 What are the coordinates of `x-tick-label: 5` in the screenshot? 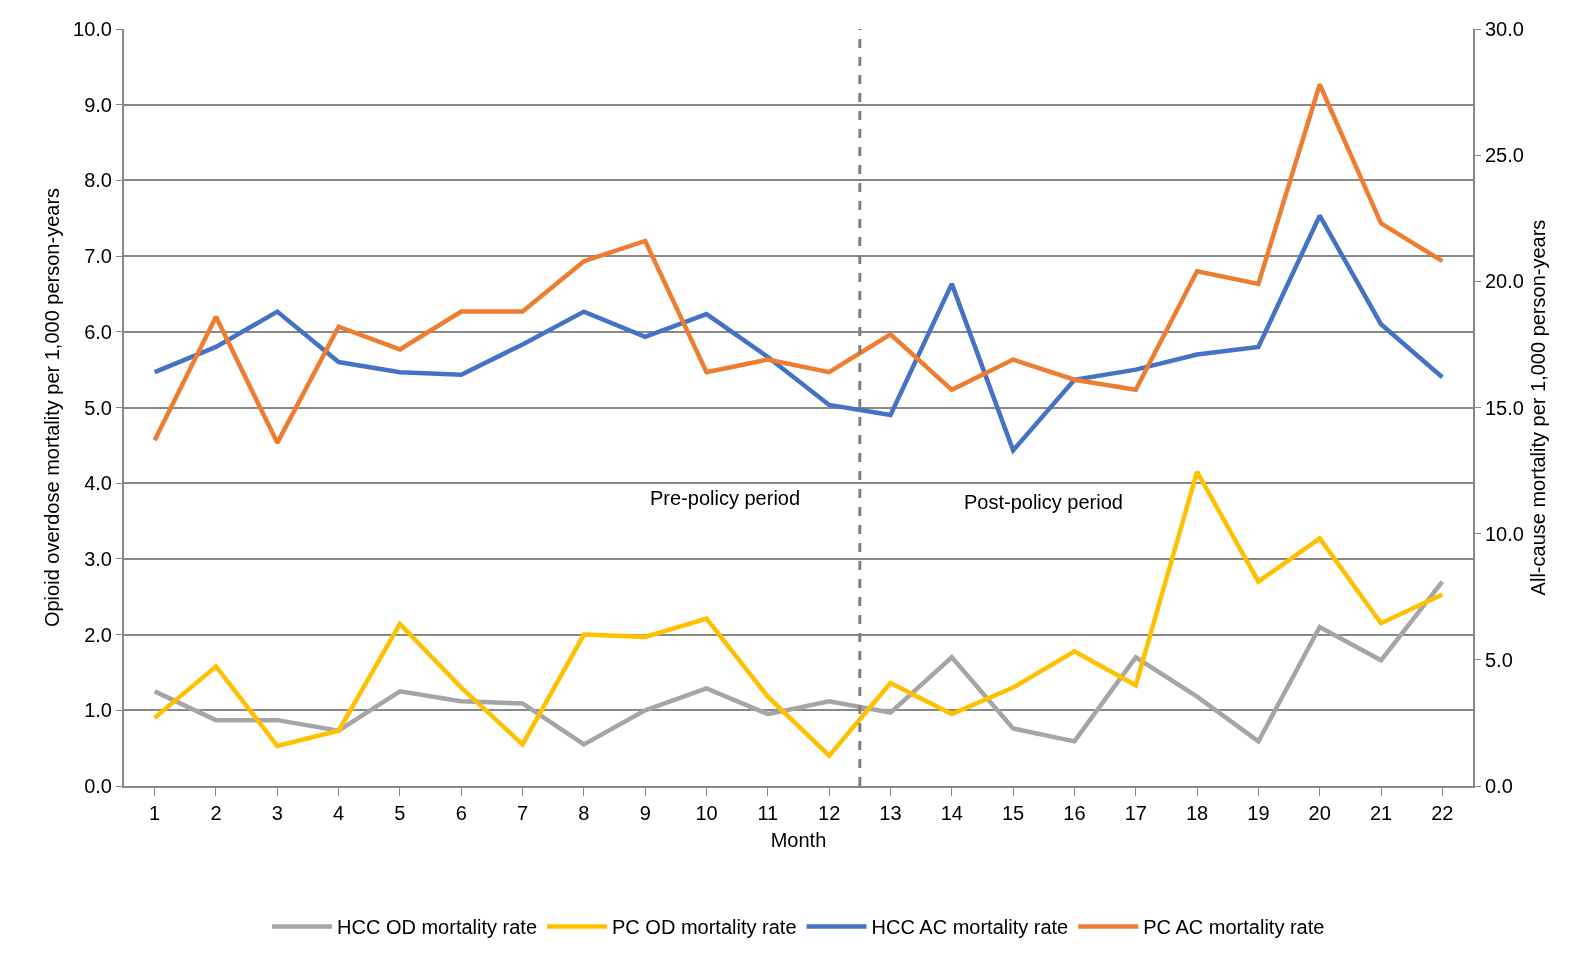 It's located at (400, 813).